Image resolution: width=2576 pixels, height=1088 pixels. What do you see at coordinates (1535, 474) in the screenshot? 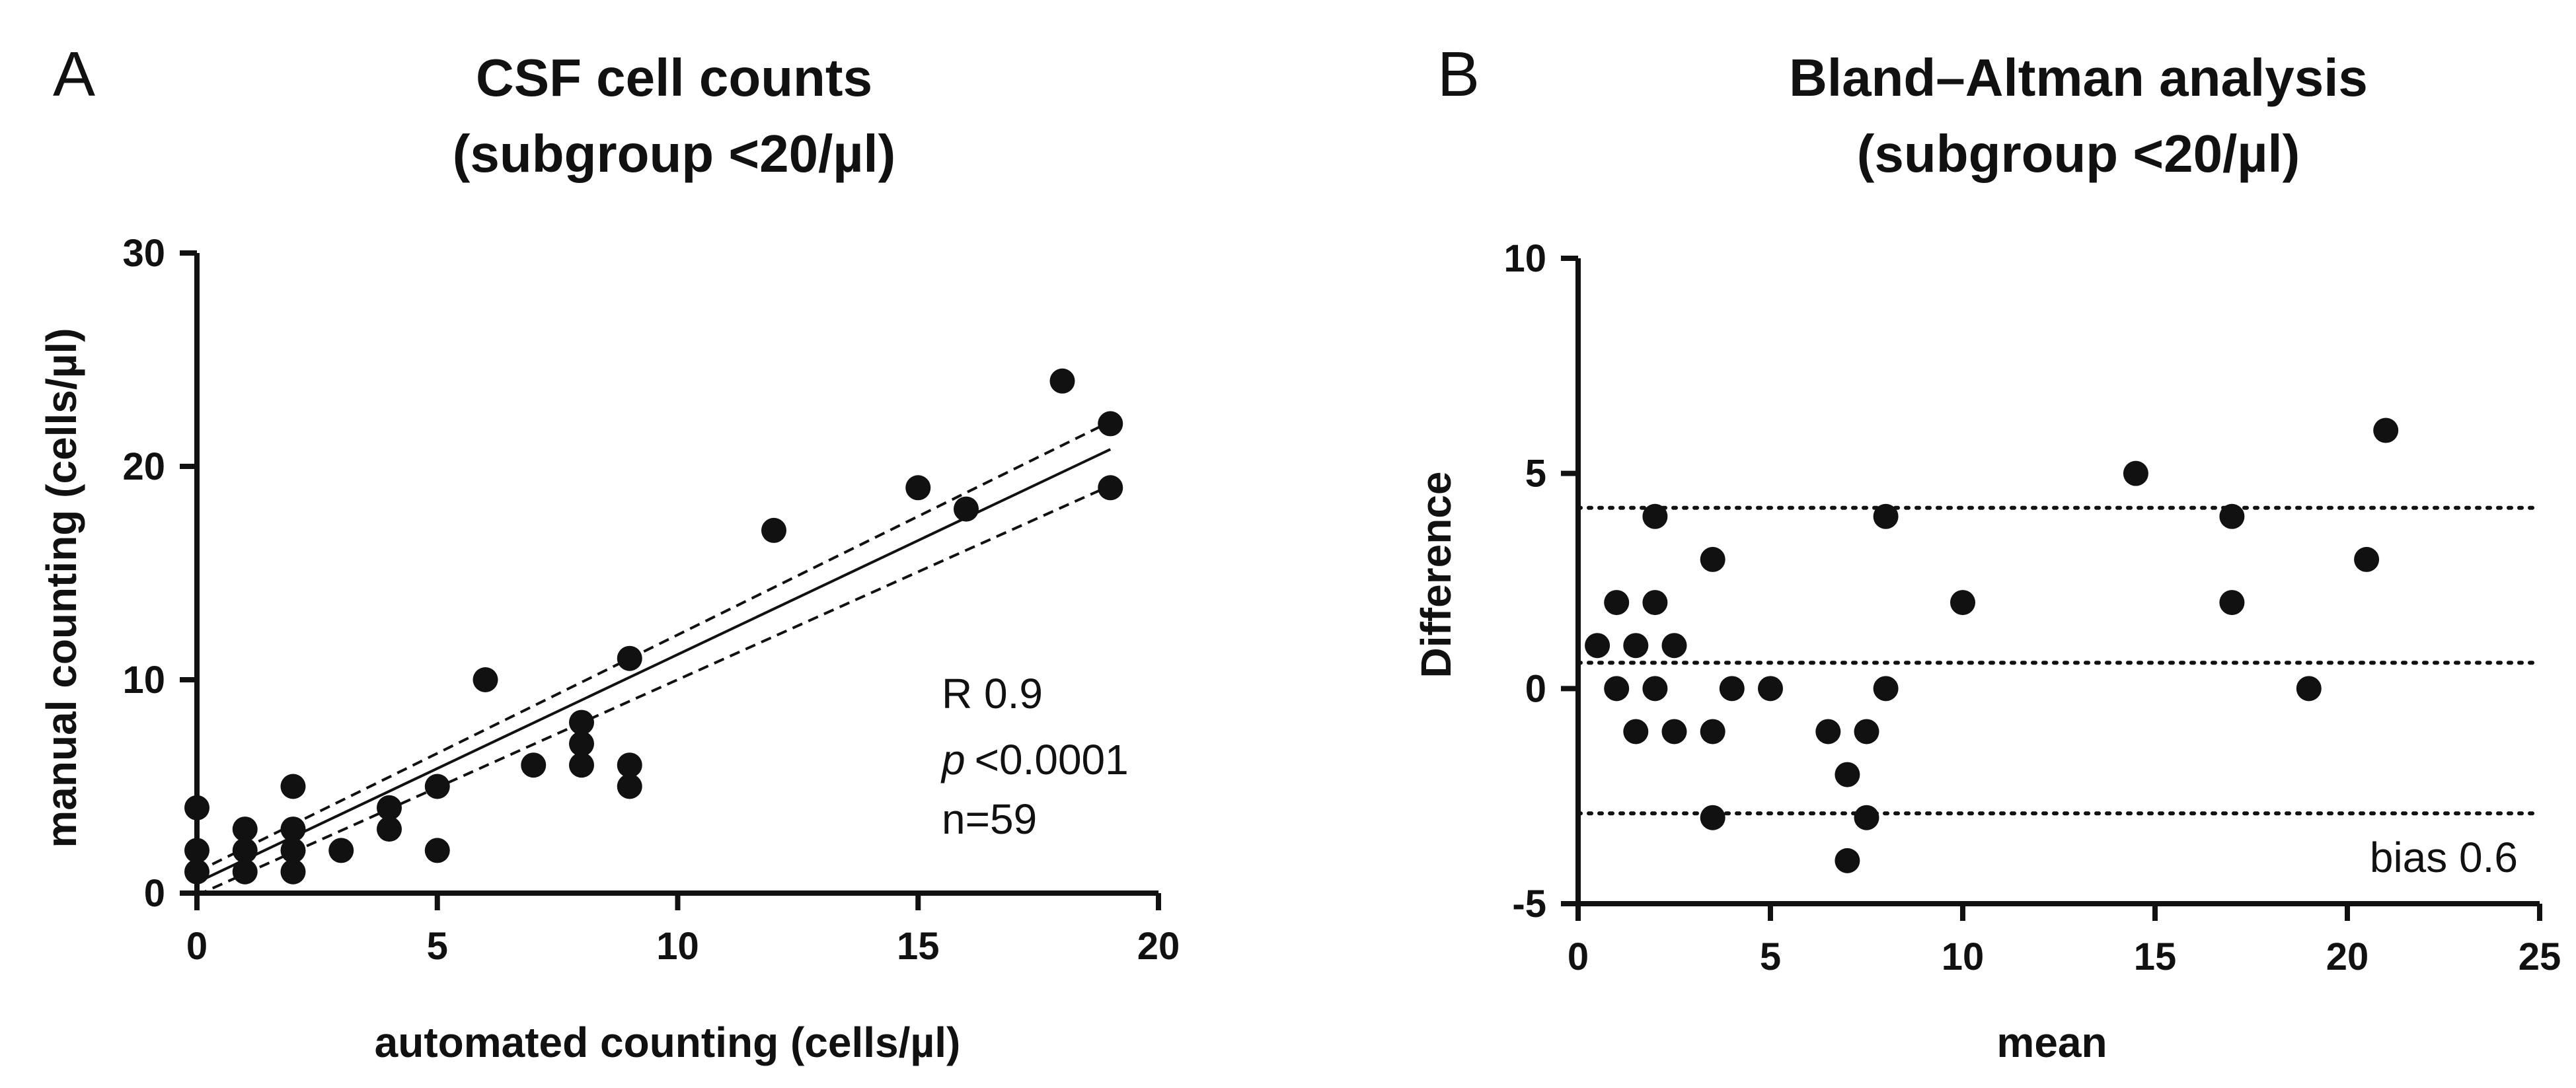
I see `panel-b-y-tick-label: 5` at bounding box center [1535, 474].